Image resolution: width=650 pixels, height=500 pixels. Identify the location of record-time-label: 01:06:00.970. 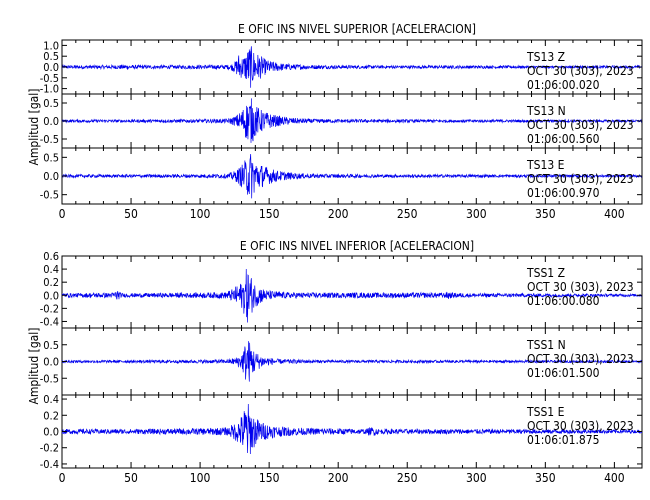
(563, 193).